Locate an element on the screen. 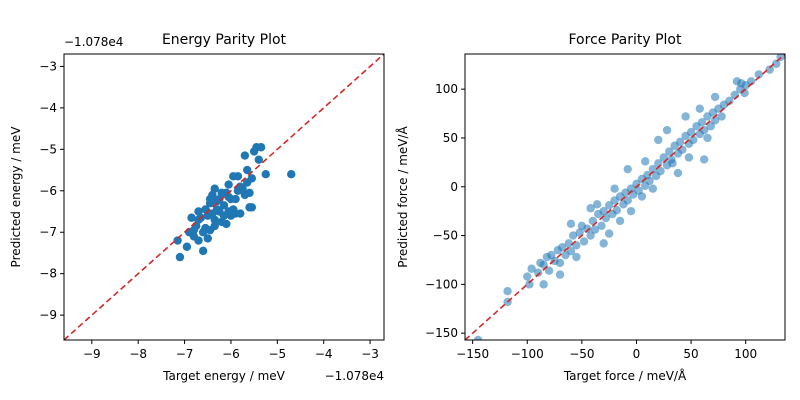  y-tick-label: 50 is located at coordinates (450, 138).